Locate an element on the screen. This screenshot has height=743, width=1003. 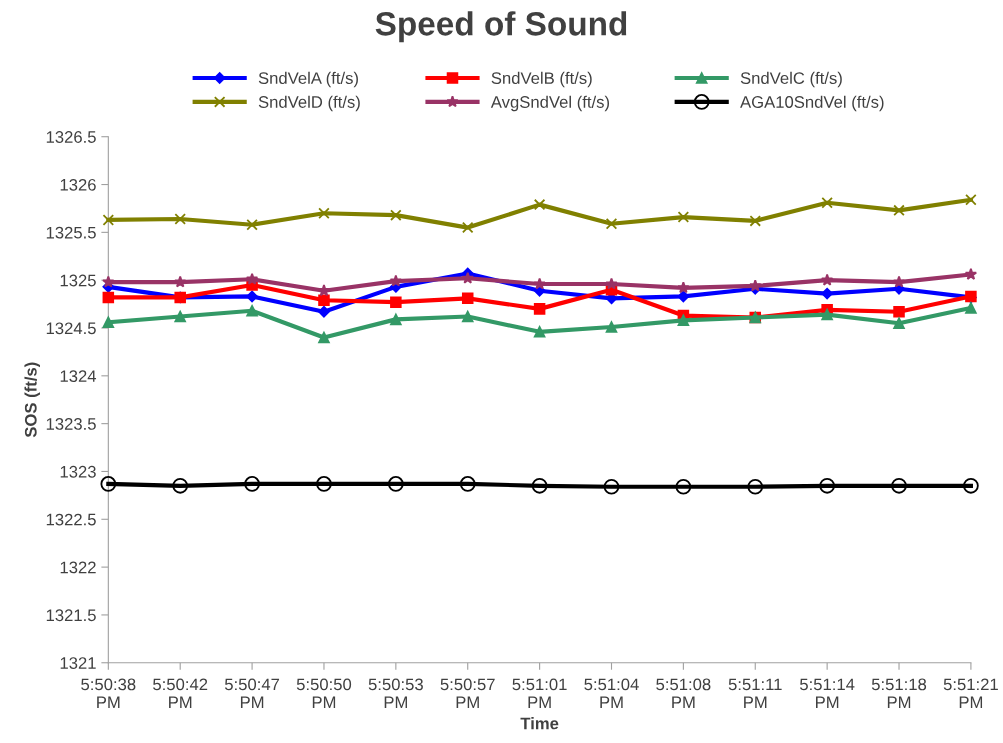
x-tick-label: 5:51:04 PM is located at coordinates (611, 693).